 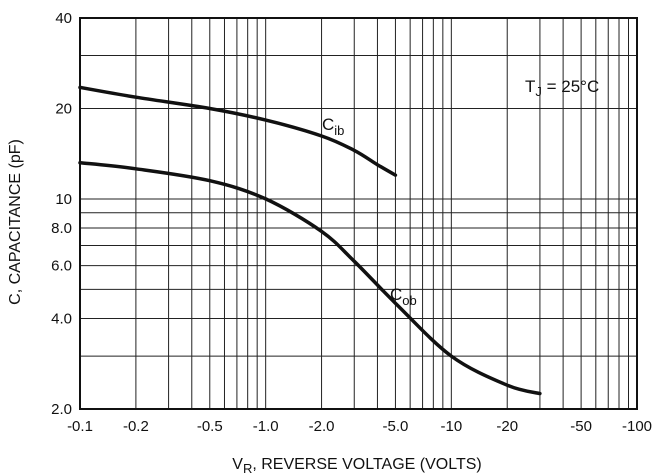 What do you see at coordinates (530, 86) in the screenshot?
I see `temperature-annotation-main: T` at bounding box center [530, 86].